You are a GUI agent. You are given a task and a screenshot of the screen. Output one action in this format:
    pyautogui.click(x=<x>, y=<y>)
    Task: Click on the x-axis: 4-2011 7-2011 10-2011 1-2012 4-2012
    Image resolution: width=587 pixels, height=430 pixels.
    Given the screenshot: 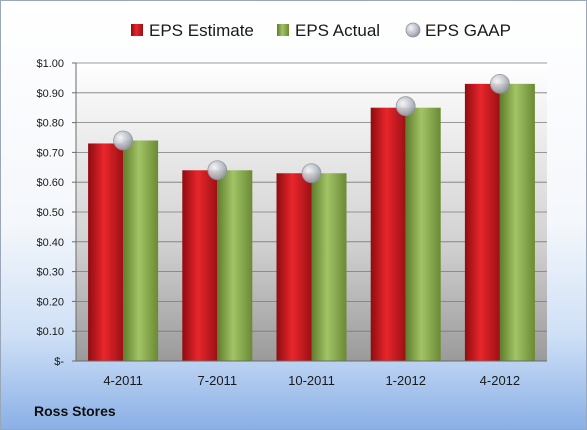 What is the action you would take?
    pyautogui.click(x=311, y=374)
    